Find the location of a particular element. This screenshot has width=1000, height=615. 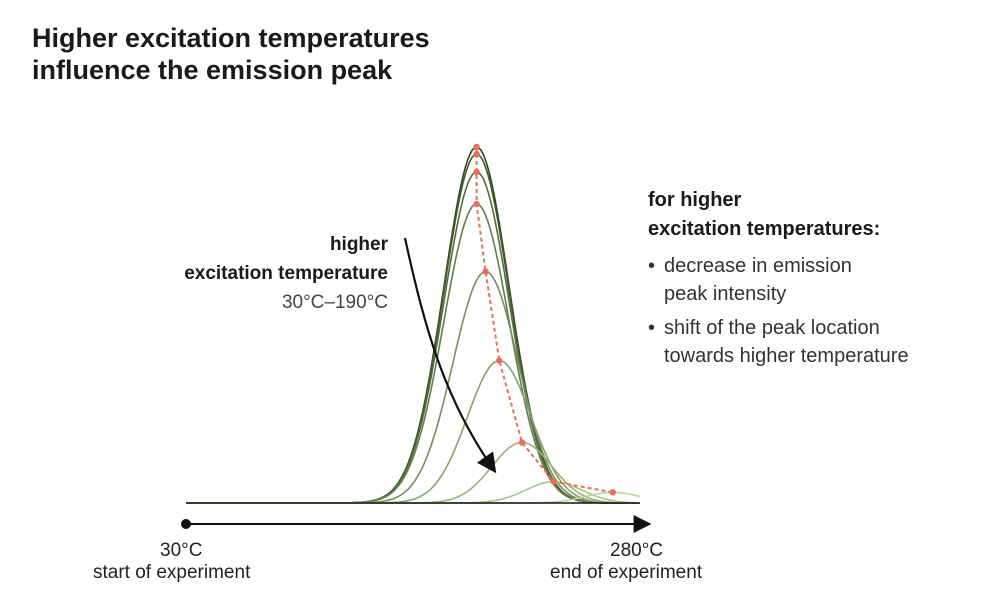

x-axis-start-dot is located at coordinates (186, 524).